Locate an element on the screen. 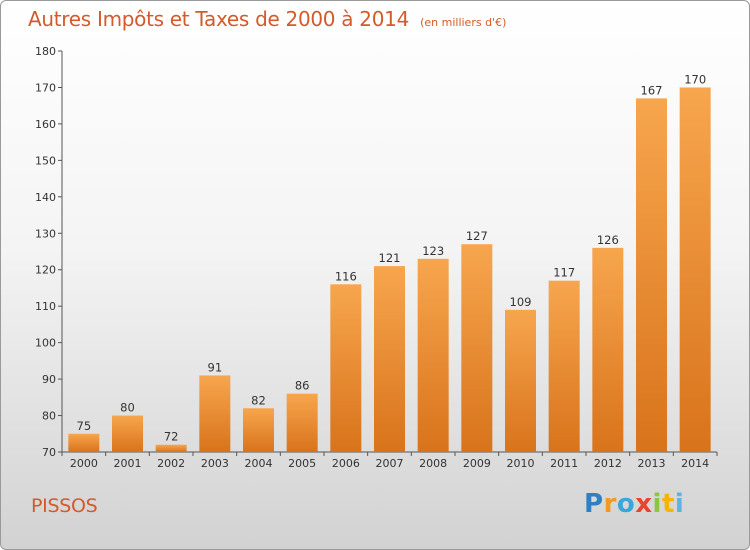 The image size is (750, 550). y-tick-label: 180 is located at coordinates (45, 51).